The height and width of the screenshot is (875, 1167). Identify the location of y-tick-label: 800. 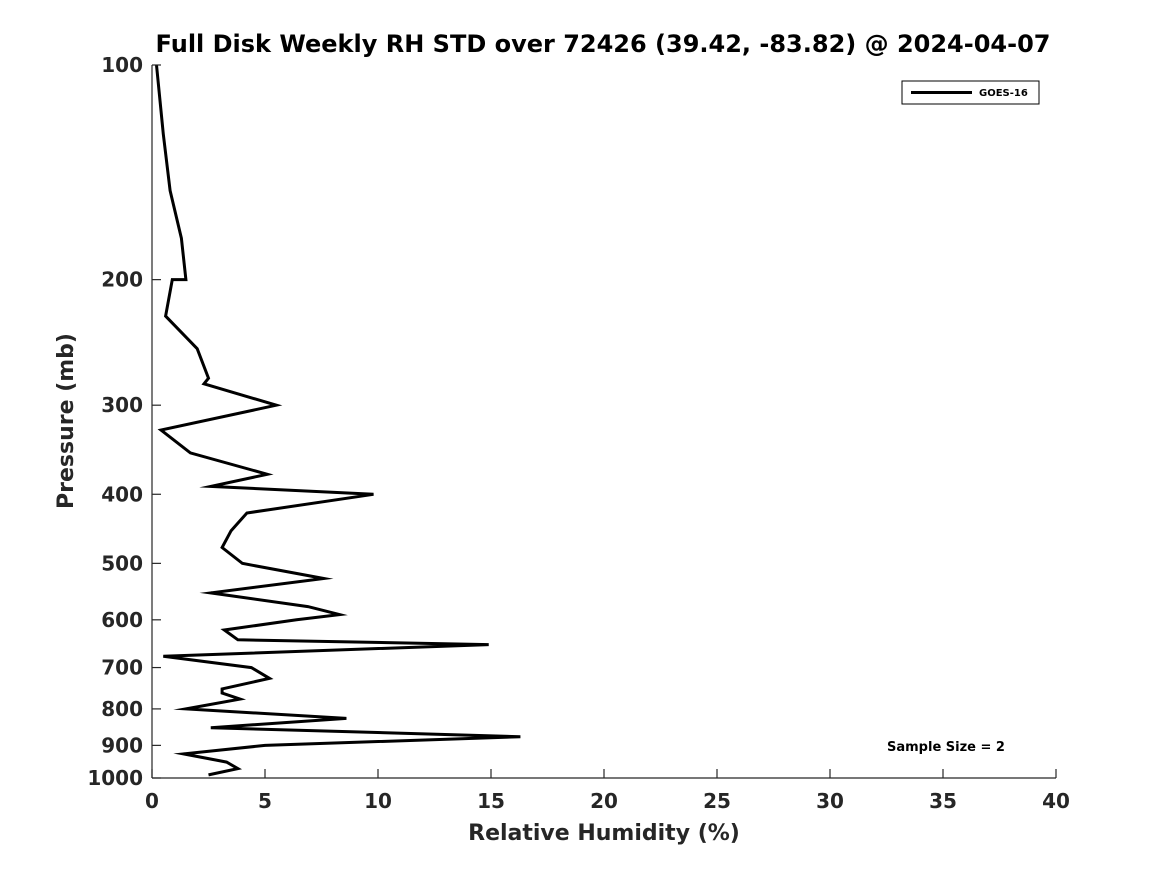
(122, 709).